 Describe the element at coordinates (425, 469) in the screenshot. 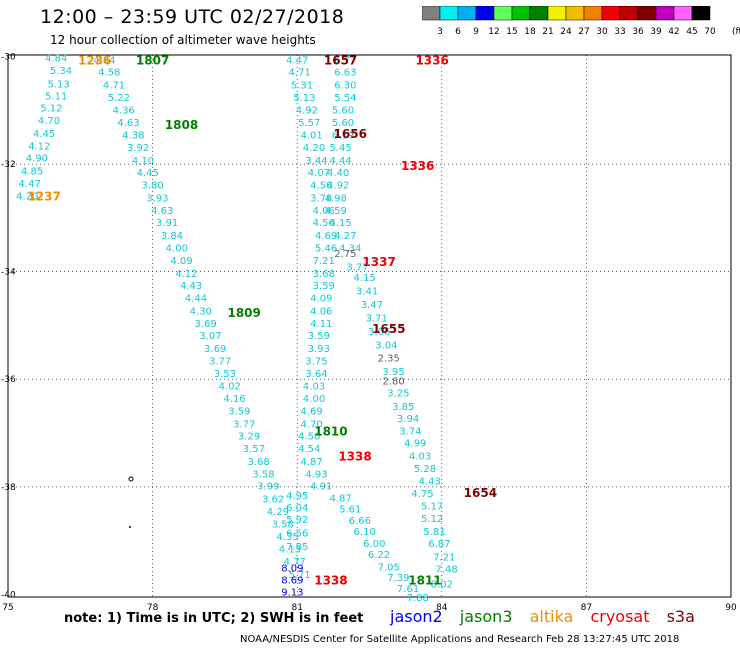

I see `wave-height-value: 5.28` at that location.